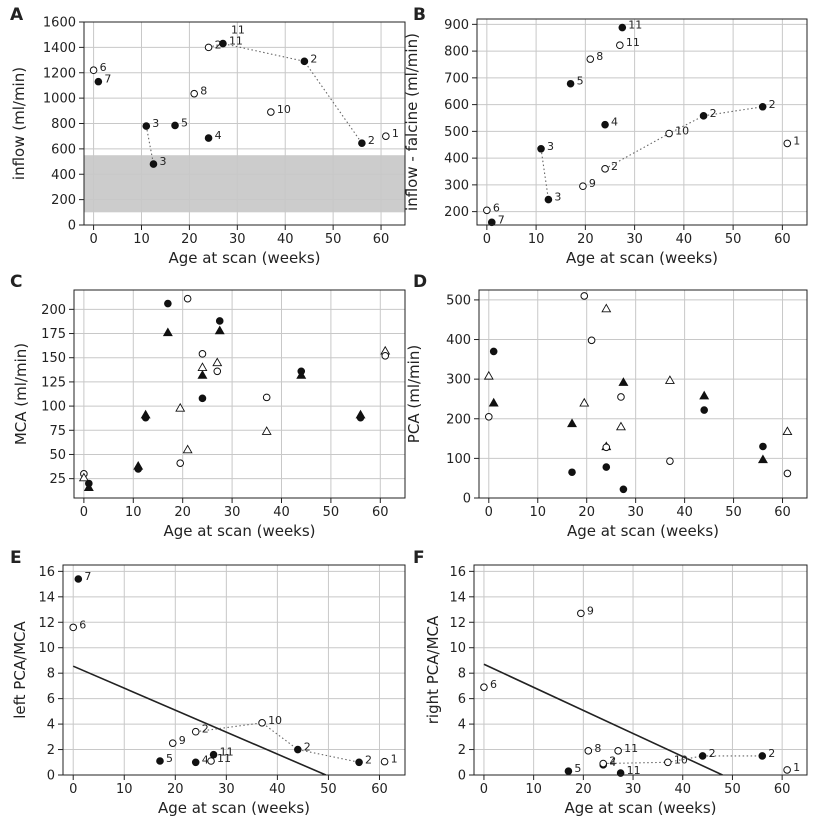 Image resolution: width=824 pixels, height=822 pixels. What do you see at coordinates (46, 572) in the screenshot?
I see `y-tick-label: 16` at bounding box center [46, 572].